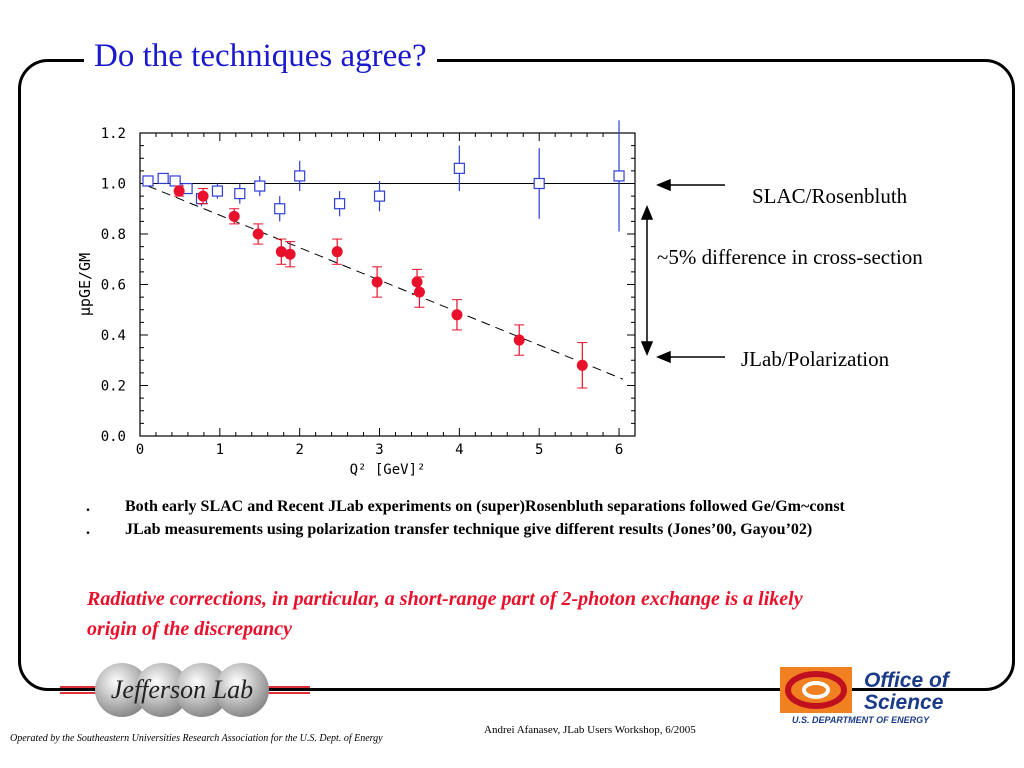 The width and height of the screenshot is (1024, 768). I want to click on svg-text: Office of, so click(907, 680).